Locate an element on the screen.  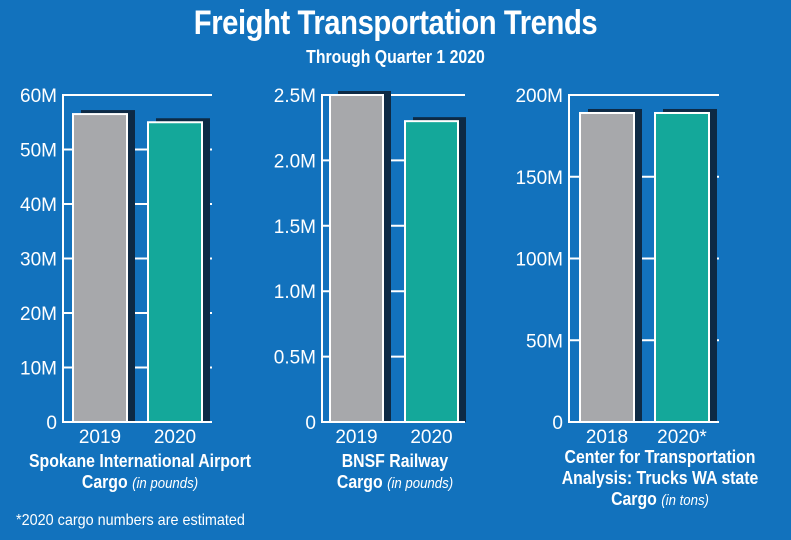
y-tick-label: 150M is located at coordinates (539, 178).